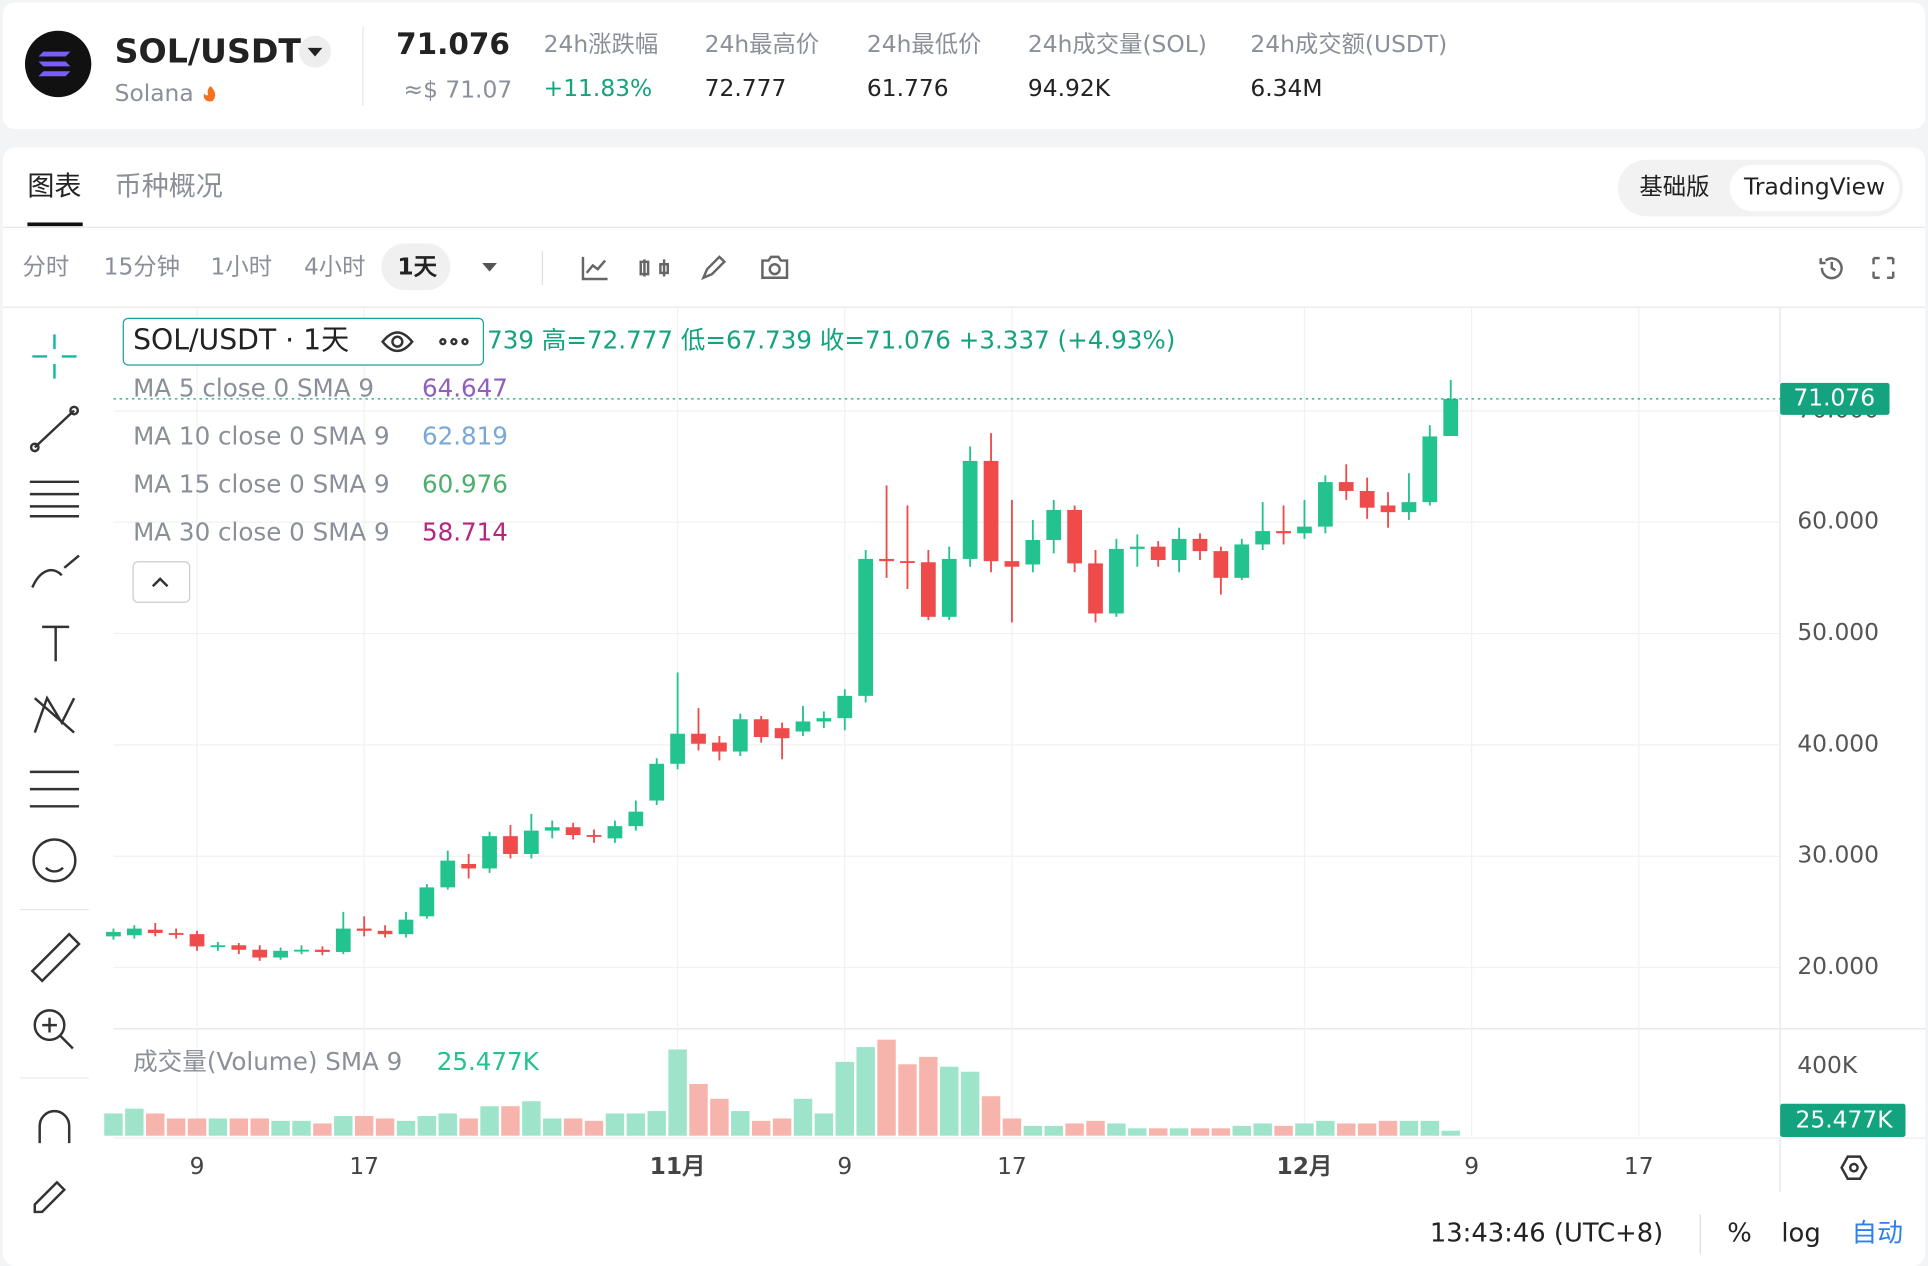 The height and width of the screenshot is (1266, 1928). What do you see at coordinates (45, 266) in the screenshot?
I see `interval: 分时` at bounding box center [45, 266].